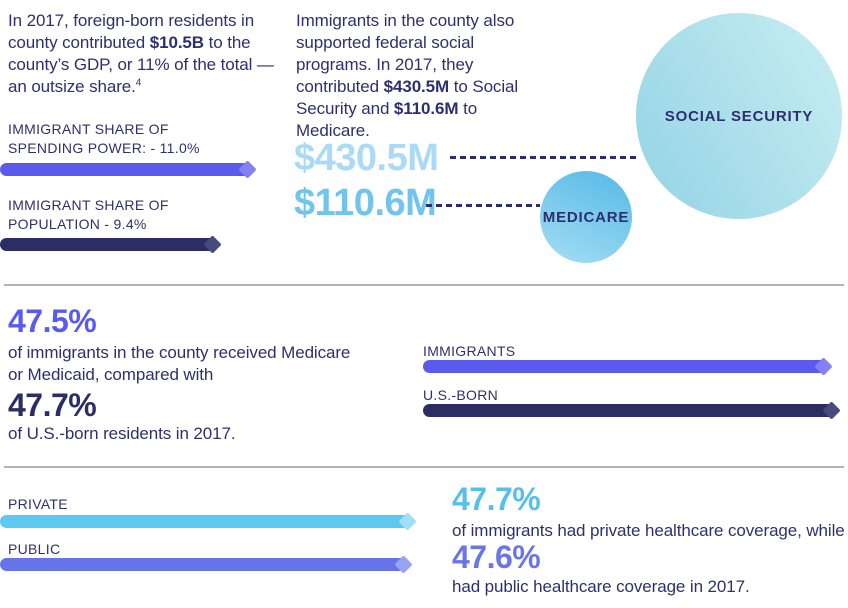 The width and height of the screenshot is (848, 608). I want to click on spending-power-label-line2: SPENDING POWER: - 11.0%, so click(104, 148).